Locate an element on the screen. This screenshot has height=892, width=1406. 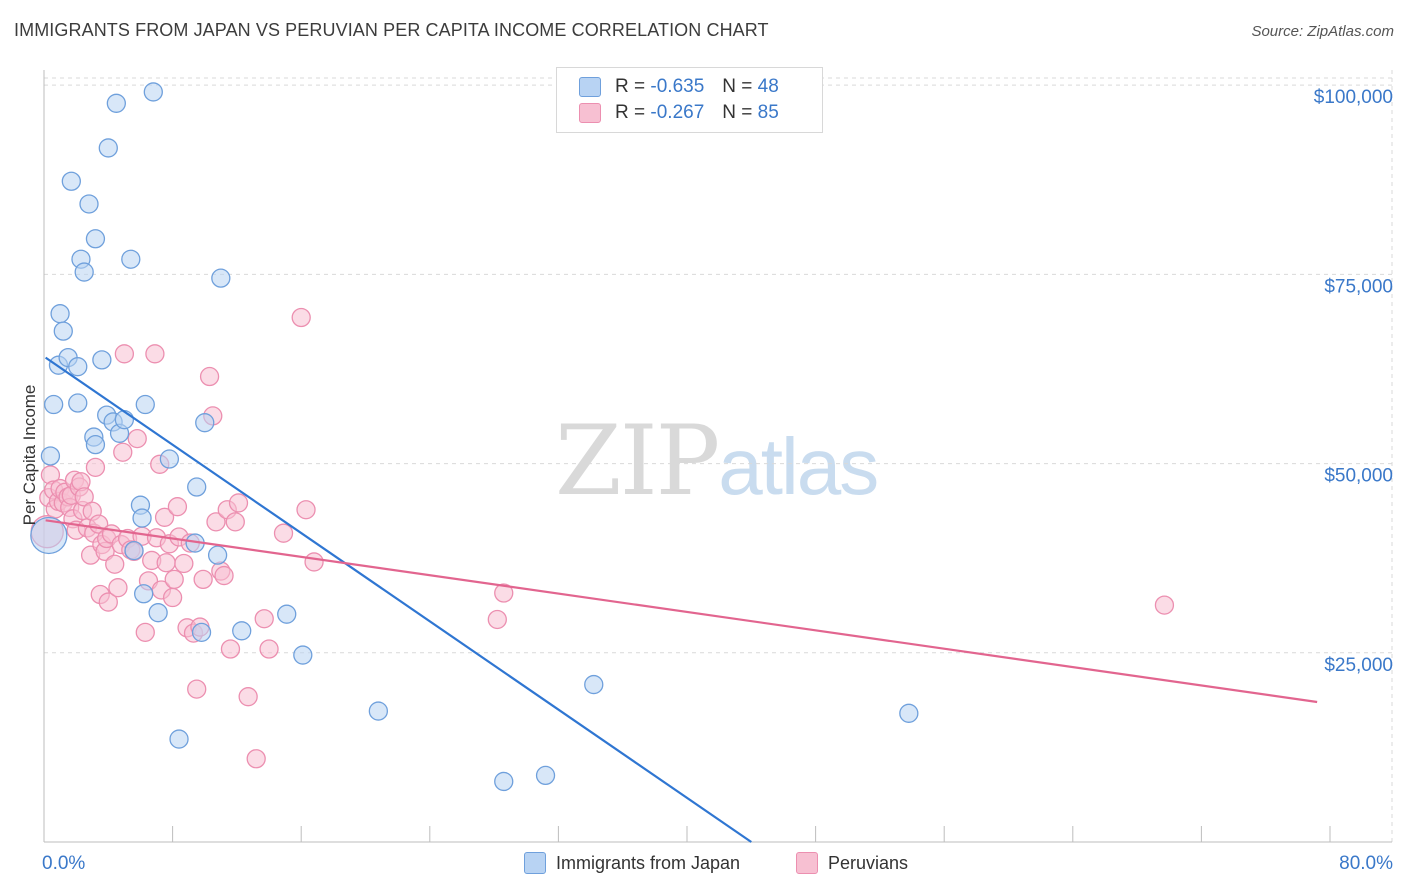
series-name-japan: Immigrants from Japan is located at coordinates (648, 862).